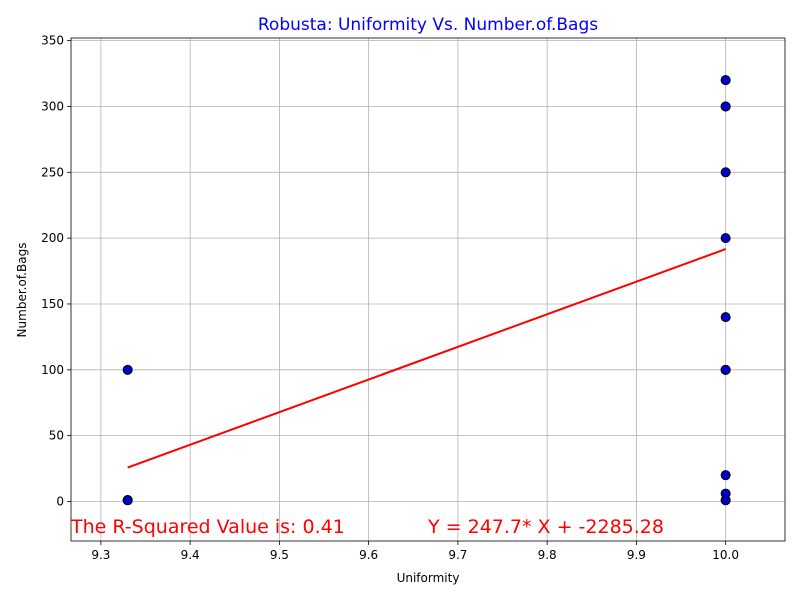  What do you see at coordinates (428, 25) in the screenshot?
I see `chart-title: Robusta: Uniformity Vs. Number.of.Bags` at bounding box center [428, 25].